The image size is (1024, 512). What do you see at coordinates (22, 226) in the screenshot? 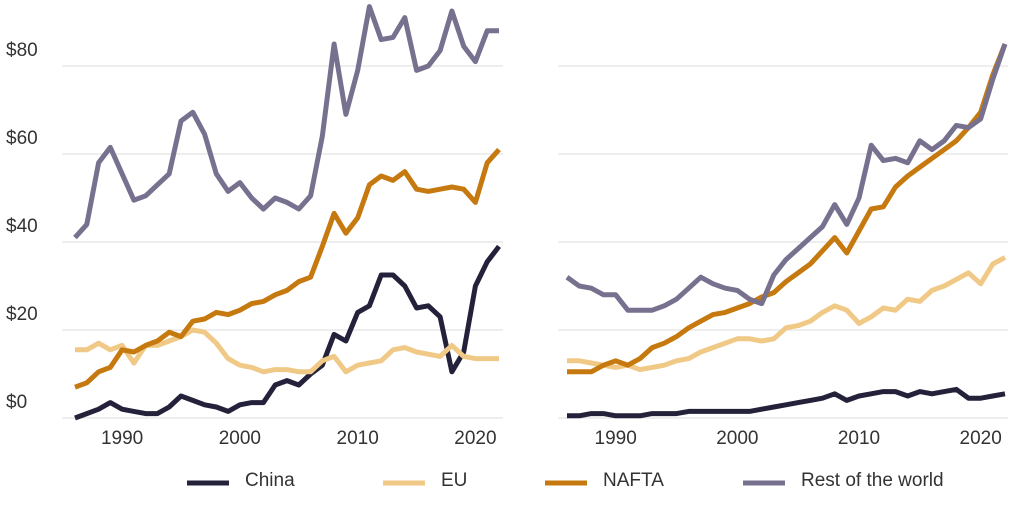
I see `y-tick-label: $40` at bounding box center [22, 226].